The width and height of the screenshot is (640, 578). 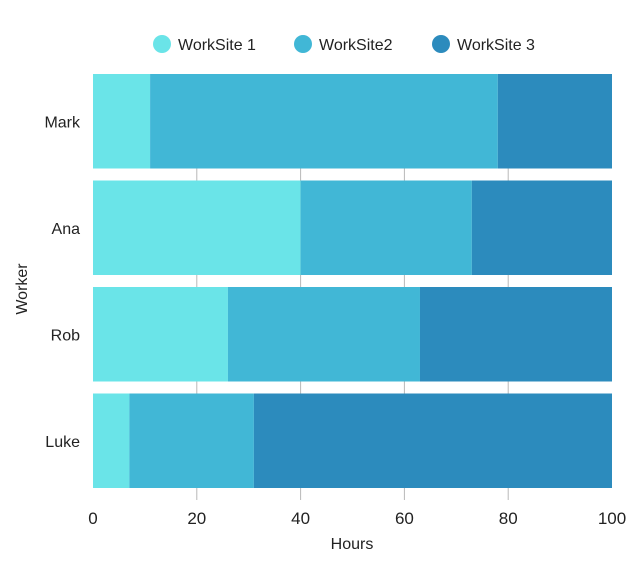 I want to click on legend: WorkSite 1 WorkSite2 WorkSite 3, so click(x=344, y=44).